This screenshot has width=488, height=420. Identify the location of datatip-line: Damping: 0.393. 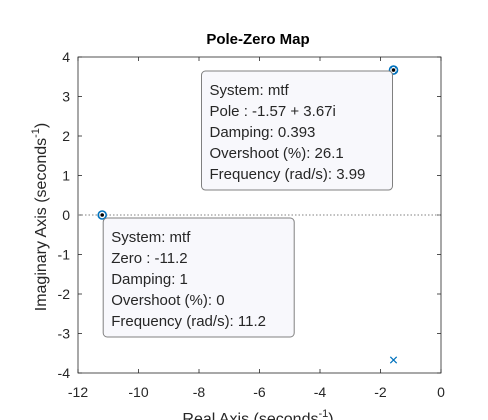
(263, 132).